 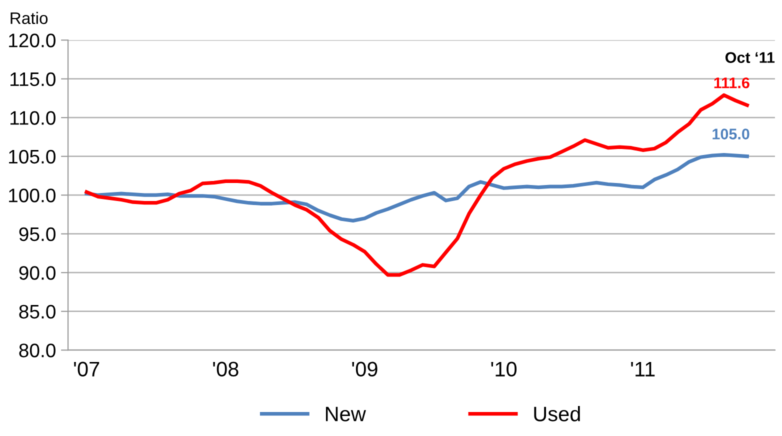 What do you see at coordinates (416, 187) in the screenshot?
I see `line-series` at bounding box center [416, 187].